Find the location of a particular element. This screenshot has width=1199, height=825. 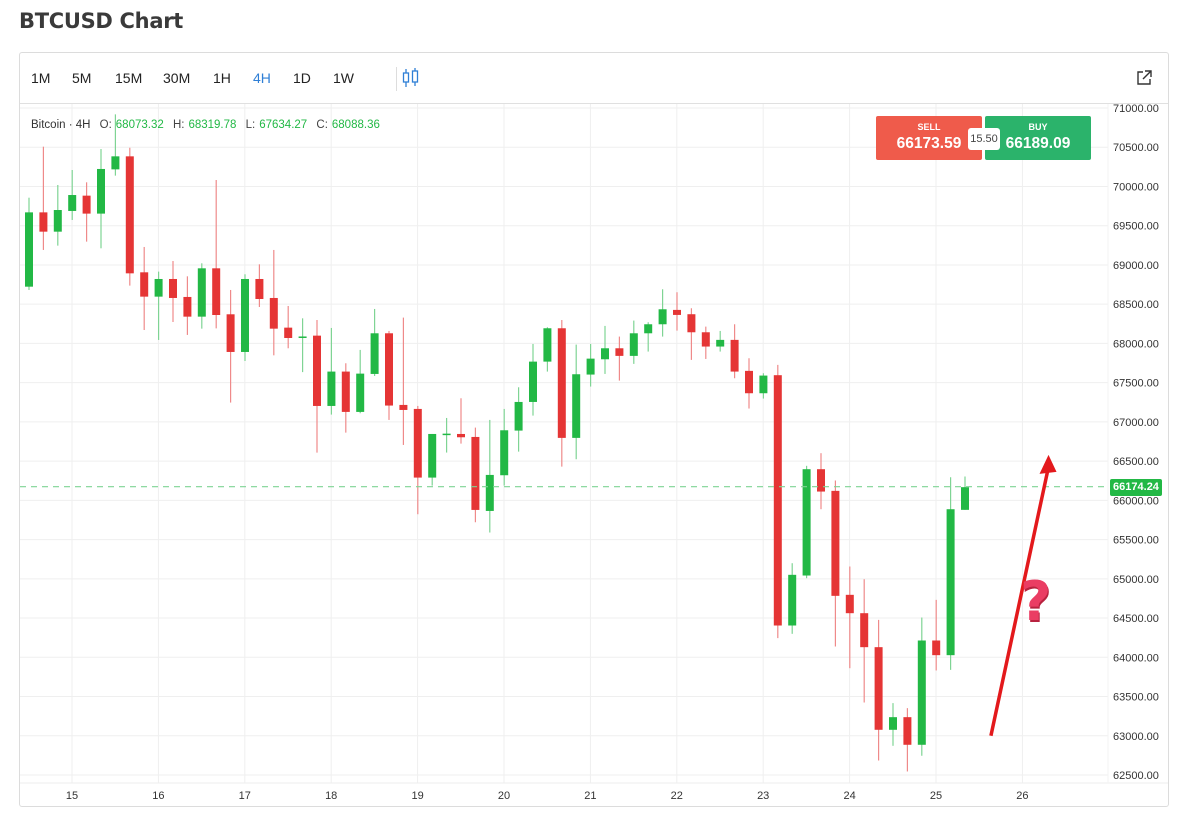

arrow-head-icon is located at coordinates (1048, 464).